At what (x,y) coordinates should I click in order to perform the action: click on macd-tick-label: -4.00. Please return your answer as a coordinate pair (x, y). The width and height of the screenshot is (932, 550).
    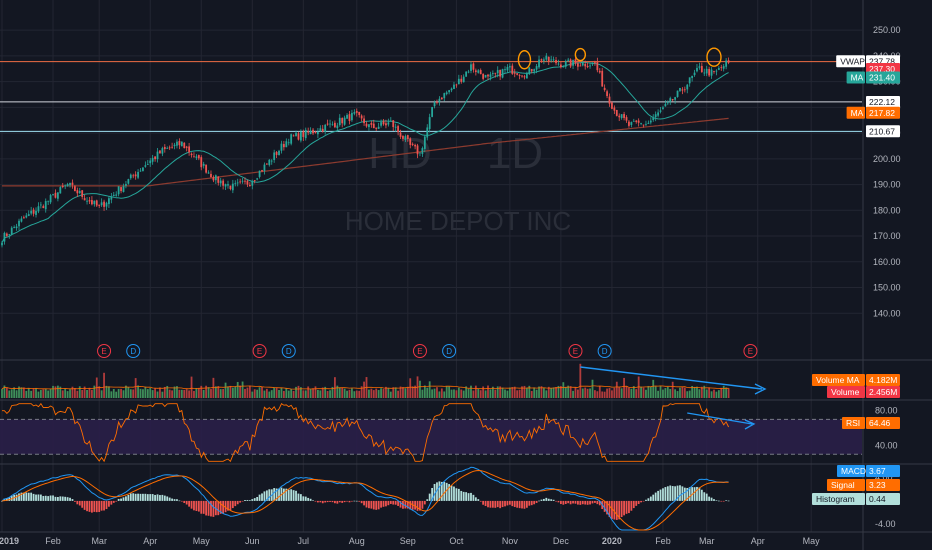
    Looking at the image, I should click on (885, 524).